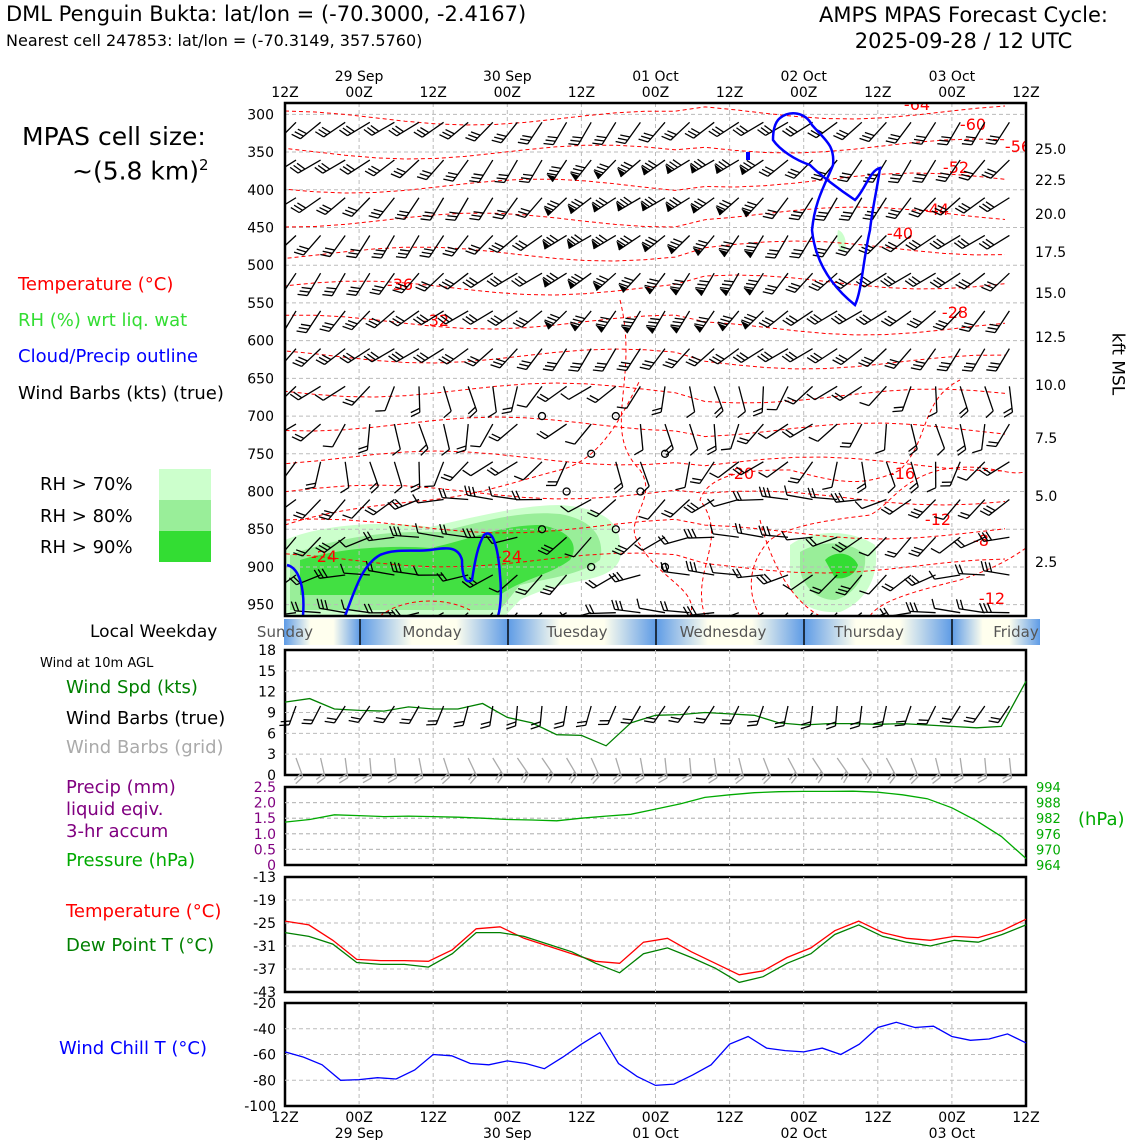 The image size is (1140, 1140). Describe the element at coordinates (572, 770) in the screenshot. I see `surface-barb-grid` at that location.